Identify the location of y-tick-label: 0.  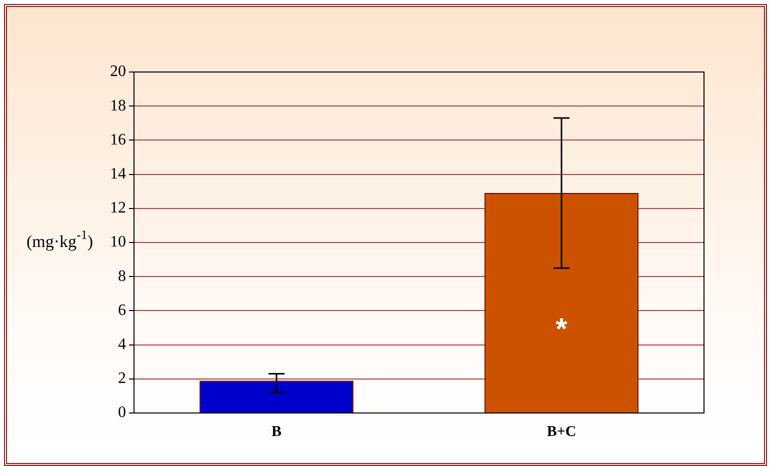
(122, 413).